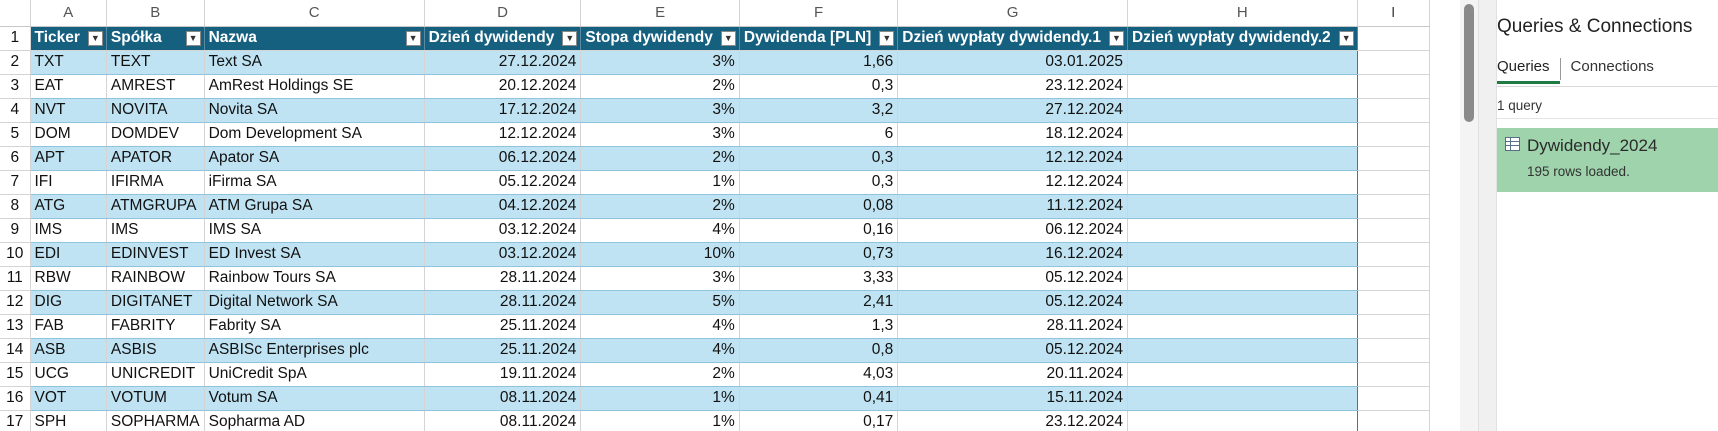 The height and width of the screenshot is (431, 1718). What do you see at coordinates (819, 13) in the screenshot?
I see `column-header-f: F` at bounding box center [819, 13].